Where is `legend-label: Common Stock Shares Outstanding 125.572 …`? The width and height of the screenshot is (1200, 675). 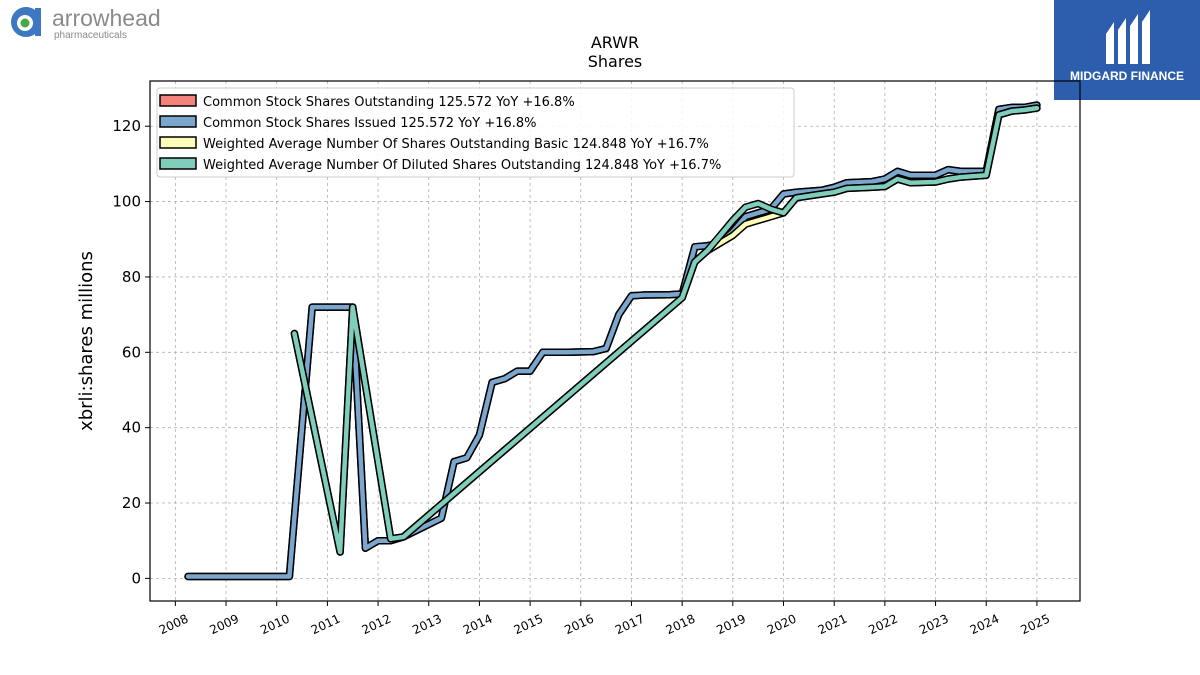 legend-label: Common Stock Shares Outstanding 125.572 … is located at coordinates (389, 102).